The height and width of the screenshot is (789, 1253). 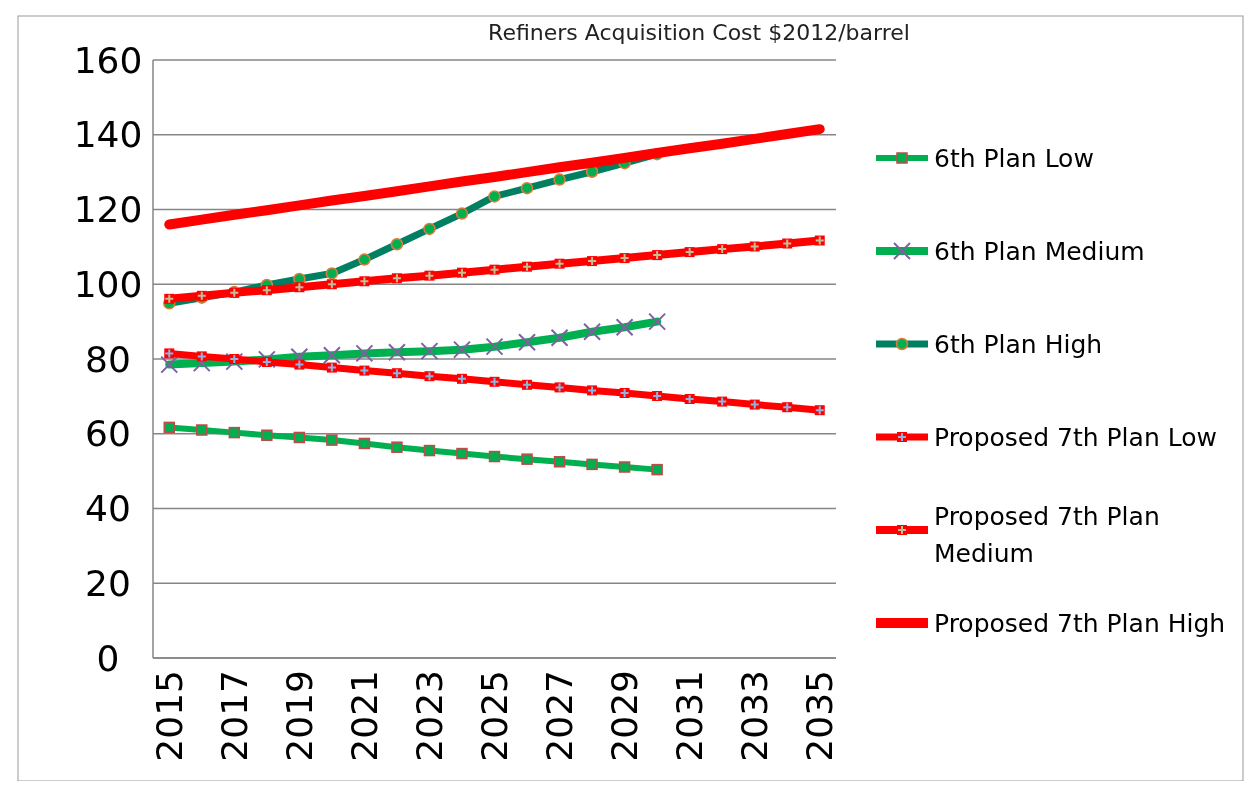 I want to click on y-tick-label: 20, so click(x=108, y=583).